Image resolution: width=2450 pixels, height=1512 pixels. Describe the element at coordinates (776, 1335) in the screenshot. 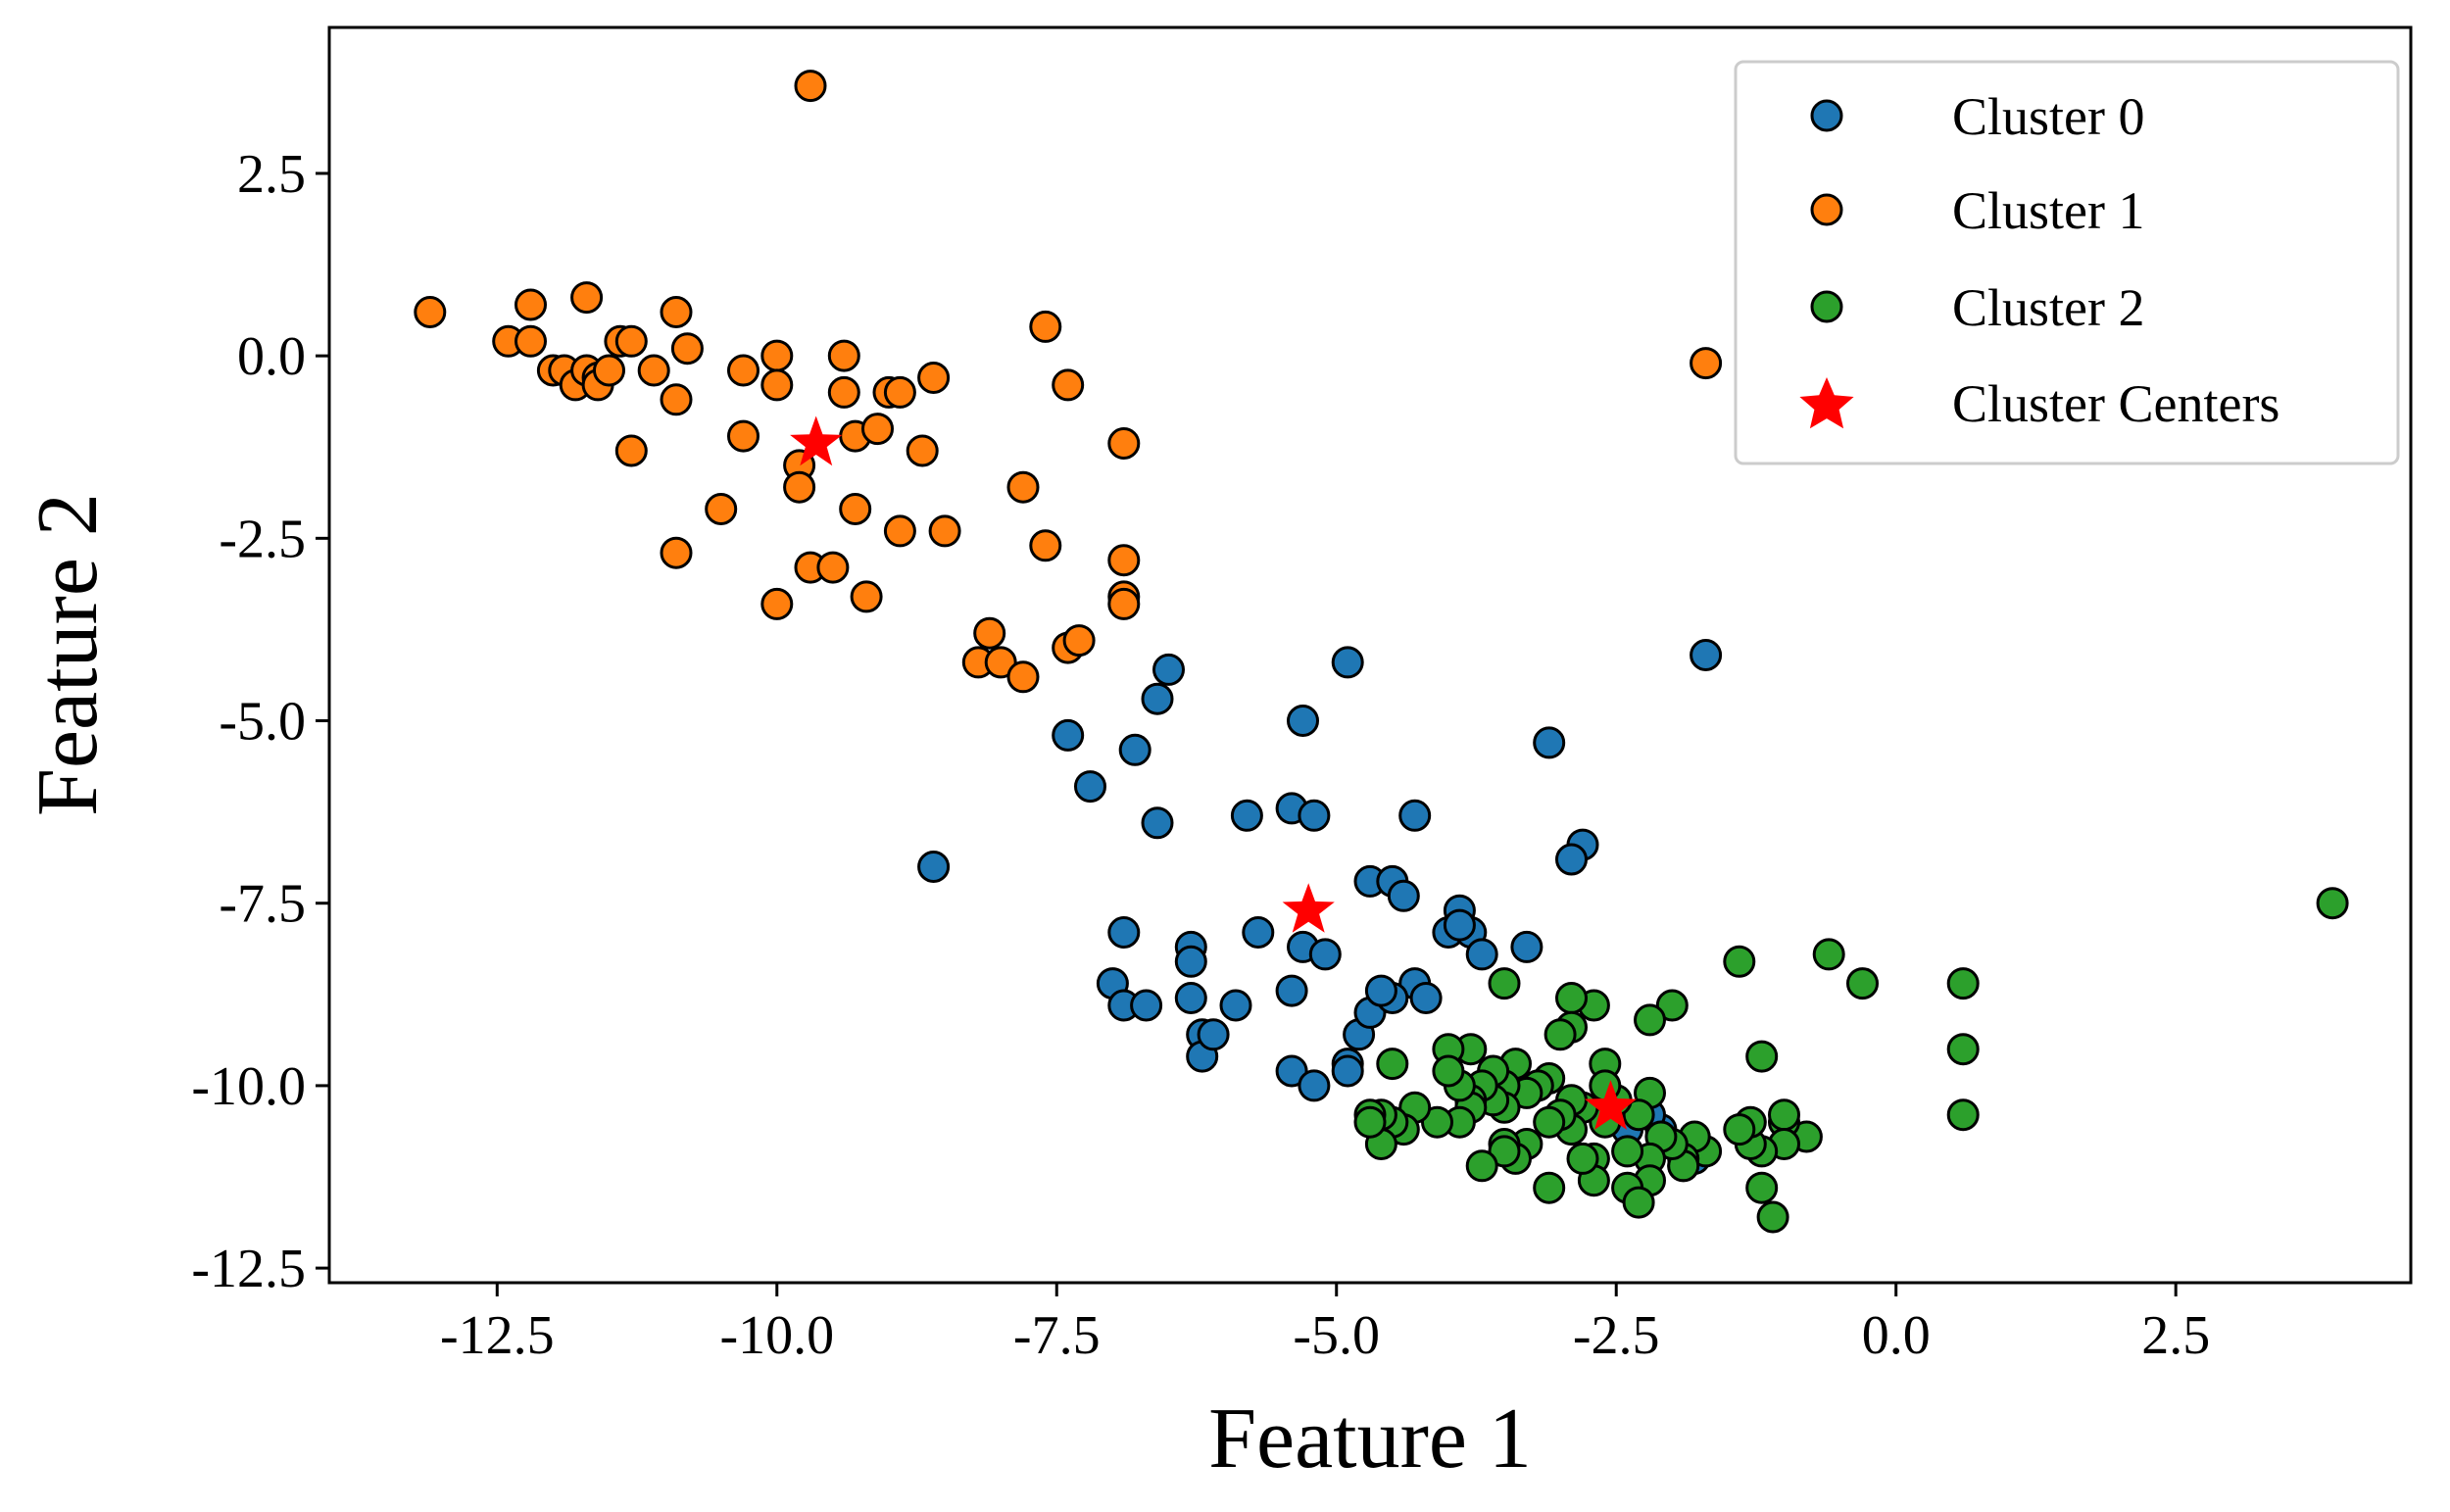

I see `x-tick-label: -10.0` at that location.